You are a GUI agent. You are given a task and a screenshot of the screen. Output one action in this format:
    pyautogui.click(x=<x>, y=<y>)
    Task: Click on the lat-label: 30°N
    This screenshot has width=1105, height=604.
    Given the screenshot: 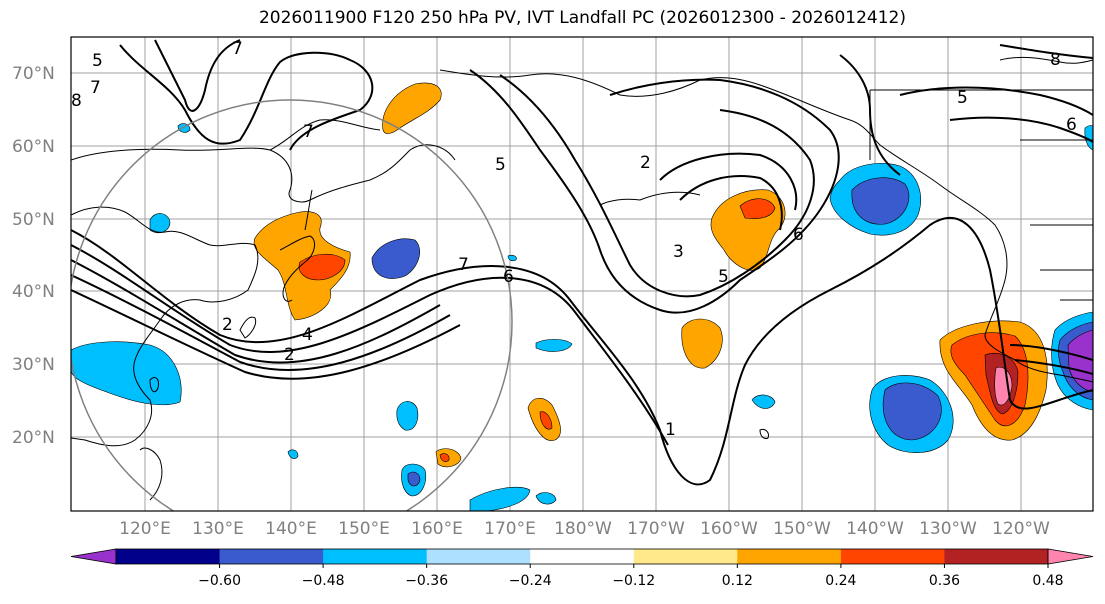 What is the action you would take?
    pyautogui.click(x=33, y=365)
    